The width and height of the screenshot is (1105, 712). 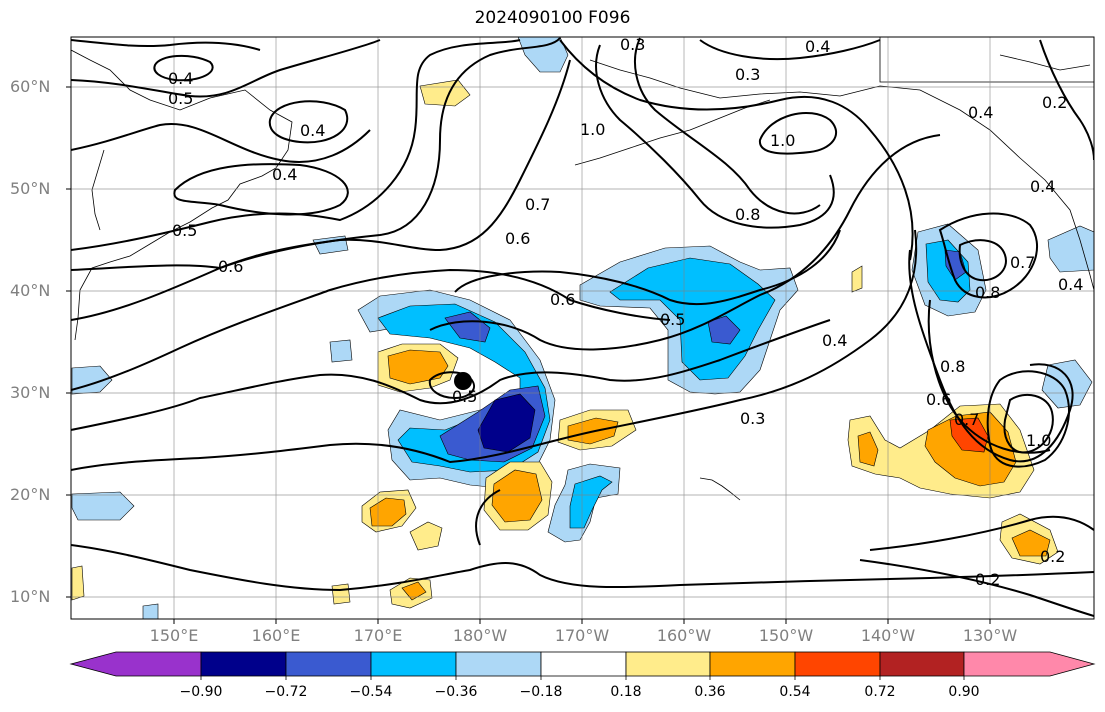 I want to click on lon-label-150w: 150°W, so click(x=786, y=635).